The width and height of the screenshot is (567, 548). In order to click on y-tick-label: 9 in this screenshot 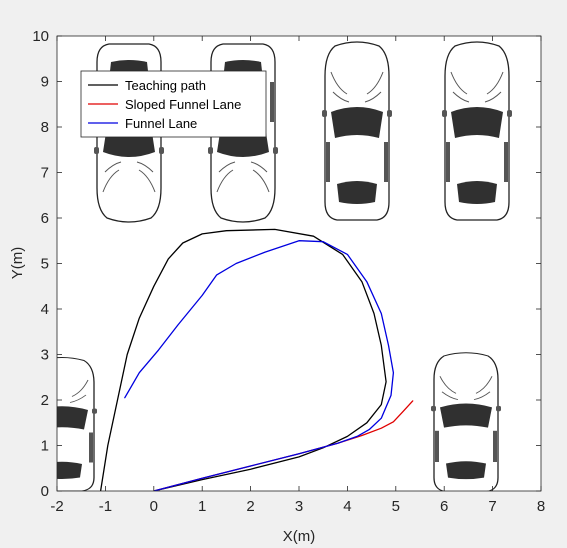, I will do `click(45, 82)`.